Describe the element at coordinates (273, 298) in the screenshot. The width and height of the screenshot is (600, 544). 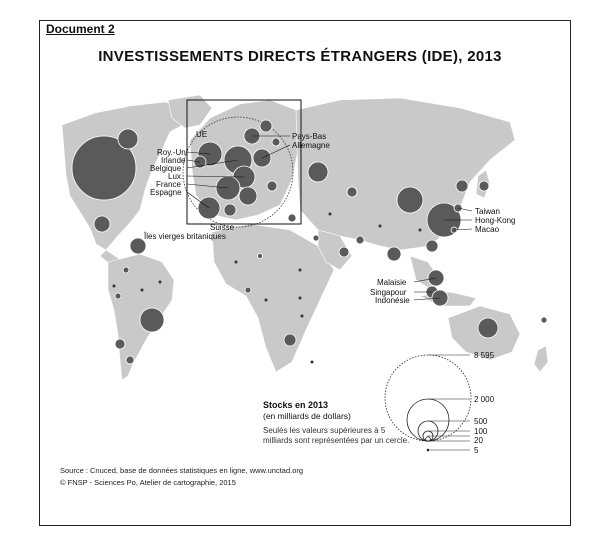
I see `africa` at that location.